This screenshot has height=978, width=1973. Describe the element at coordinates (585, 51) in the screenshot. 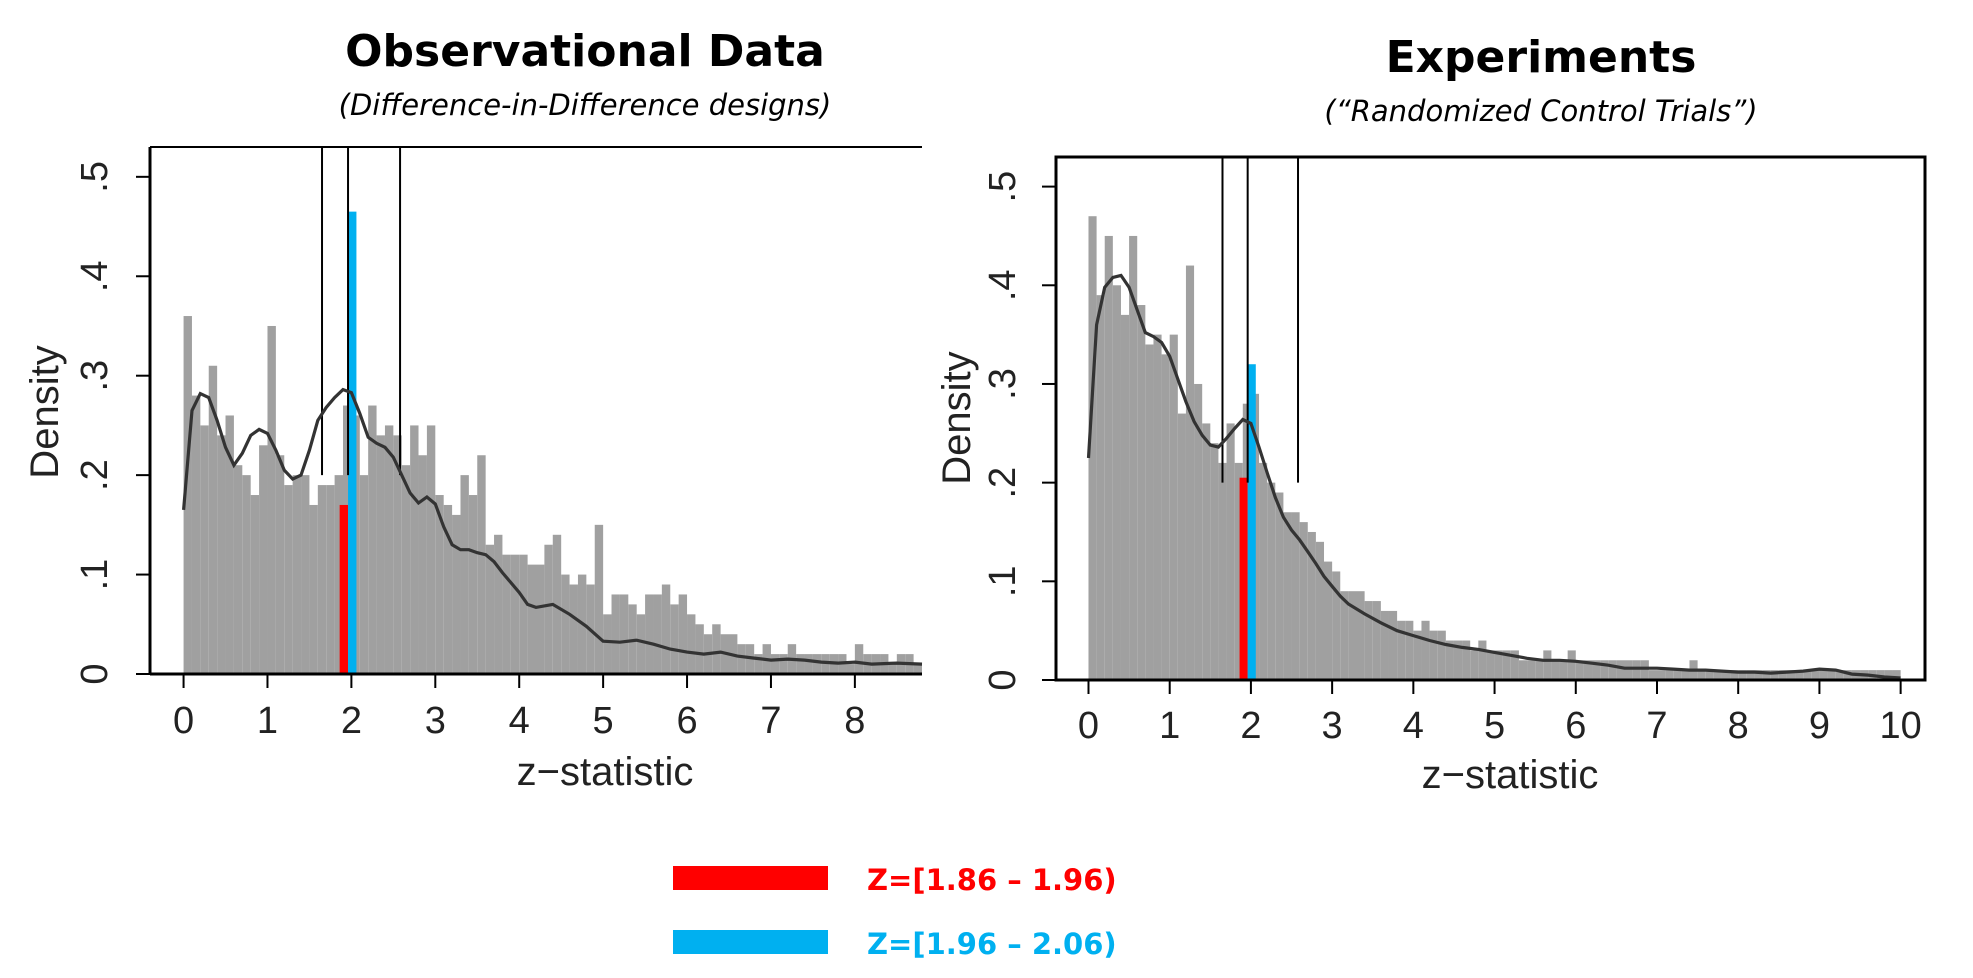

I see `left-chart-title: Observational Data` at that location.